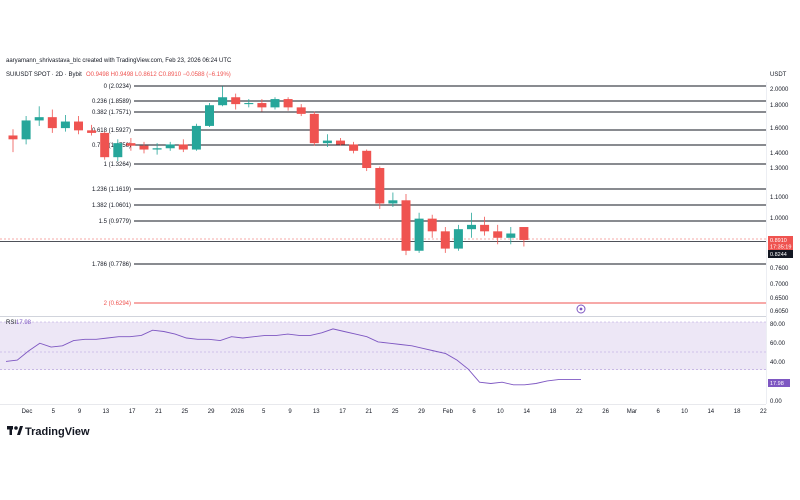 This screenshot has height=500, width=800. I want to click on symbol-line: SUIUSDT SPOT · 2D · Bybit, so click(44, 75).